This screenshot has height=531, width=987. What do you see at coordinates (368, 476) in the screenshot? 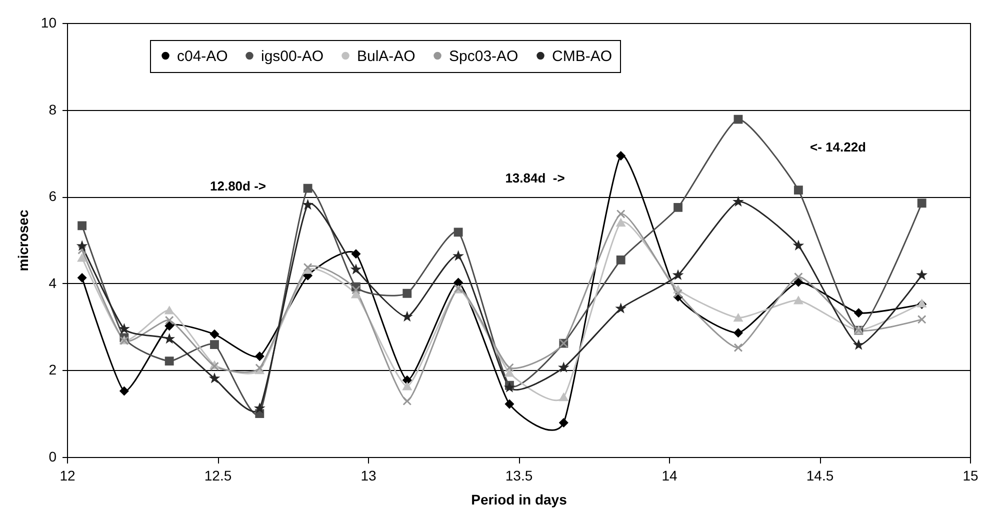
I see `x-tick-label: 13` at bounding box center [368, 476].